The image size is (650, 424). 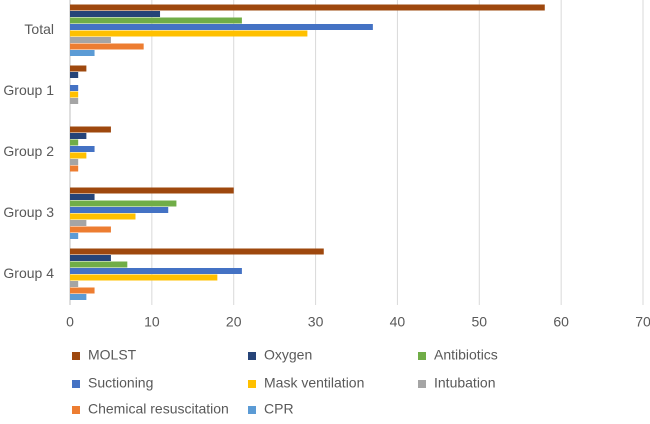 I want to click on legend-label: Oxygen, so click(x=288, y=355).